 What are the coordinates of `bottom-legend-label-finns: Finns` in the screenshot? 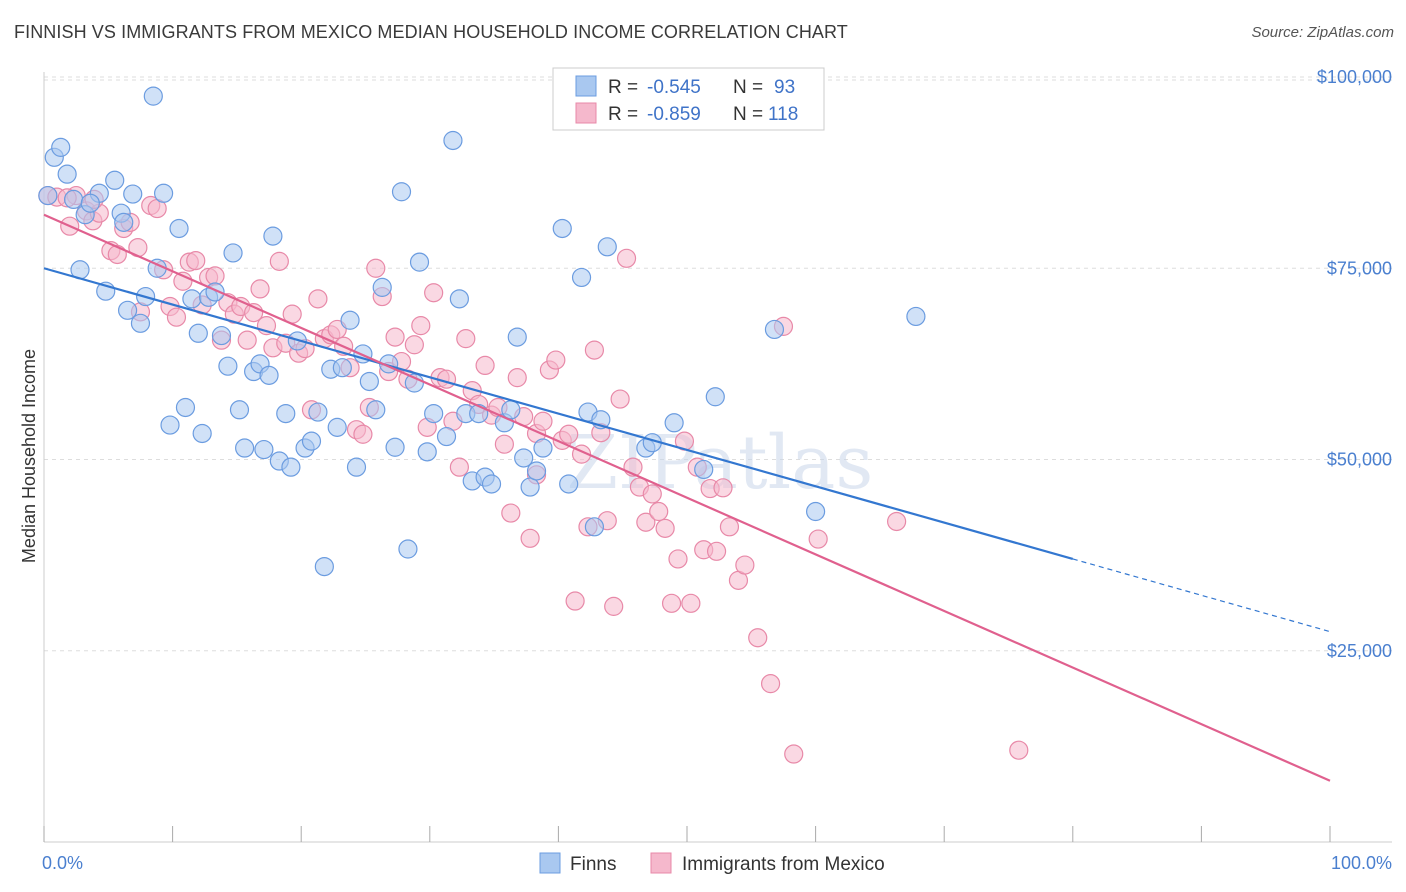 It's located at (593, 864).